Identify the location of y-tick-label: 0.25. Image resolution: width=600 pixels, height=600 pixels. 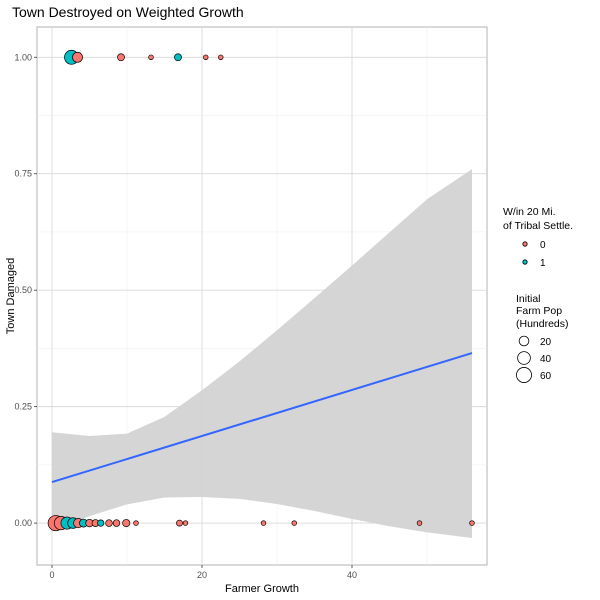
(23, 407).